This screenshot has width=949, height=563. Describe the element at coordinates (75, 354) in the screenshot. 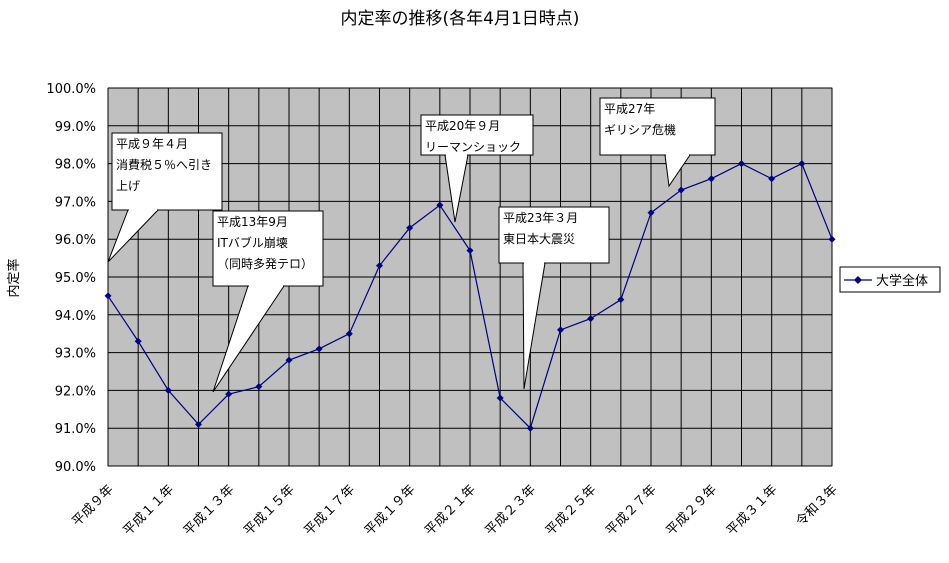

I see `y-tick-label: 93.0%` at that location.